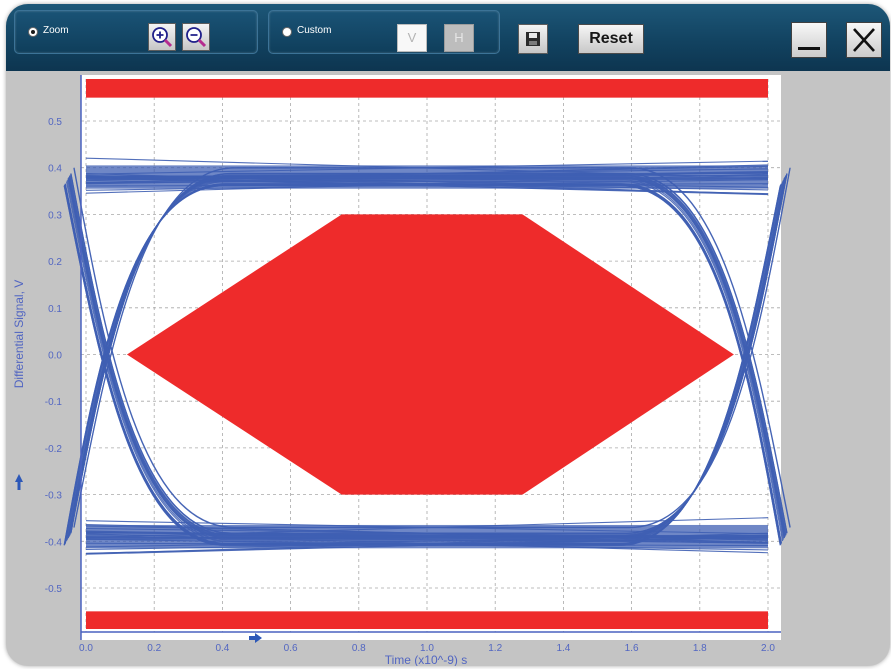 The image size is (891, 669). I want to click on x-tick-label: 0.8, so click(359, 648).